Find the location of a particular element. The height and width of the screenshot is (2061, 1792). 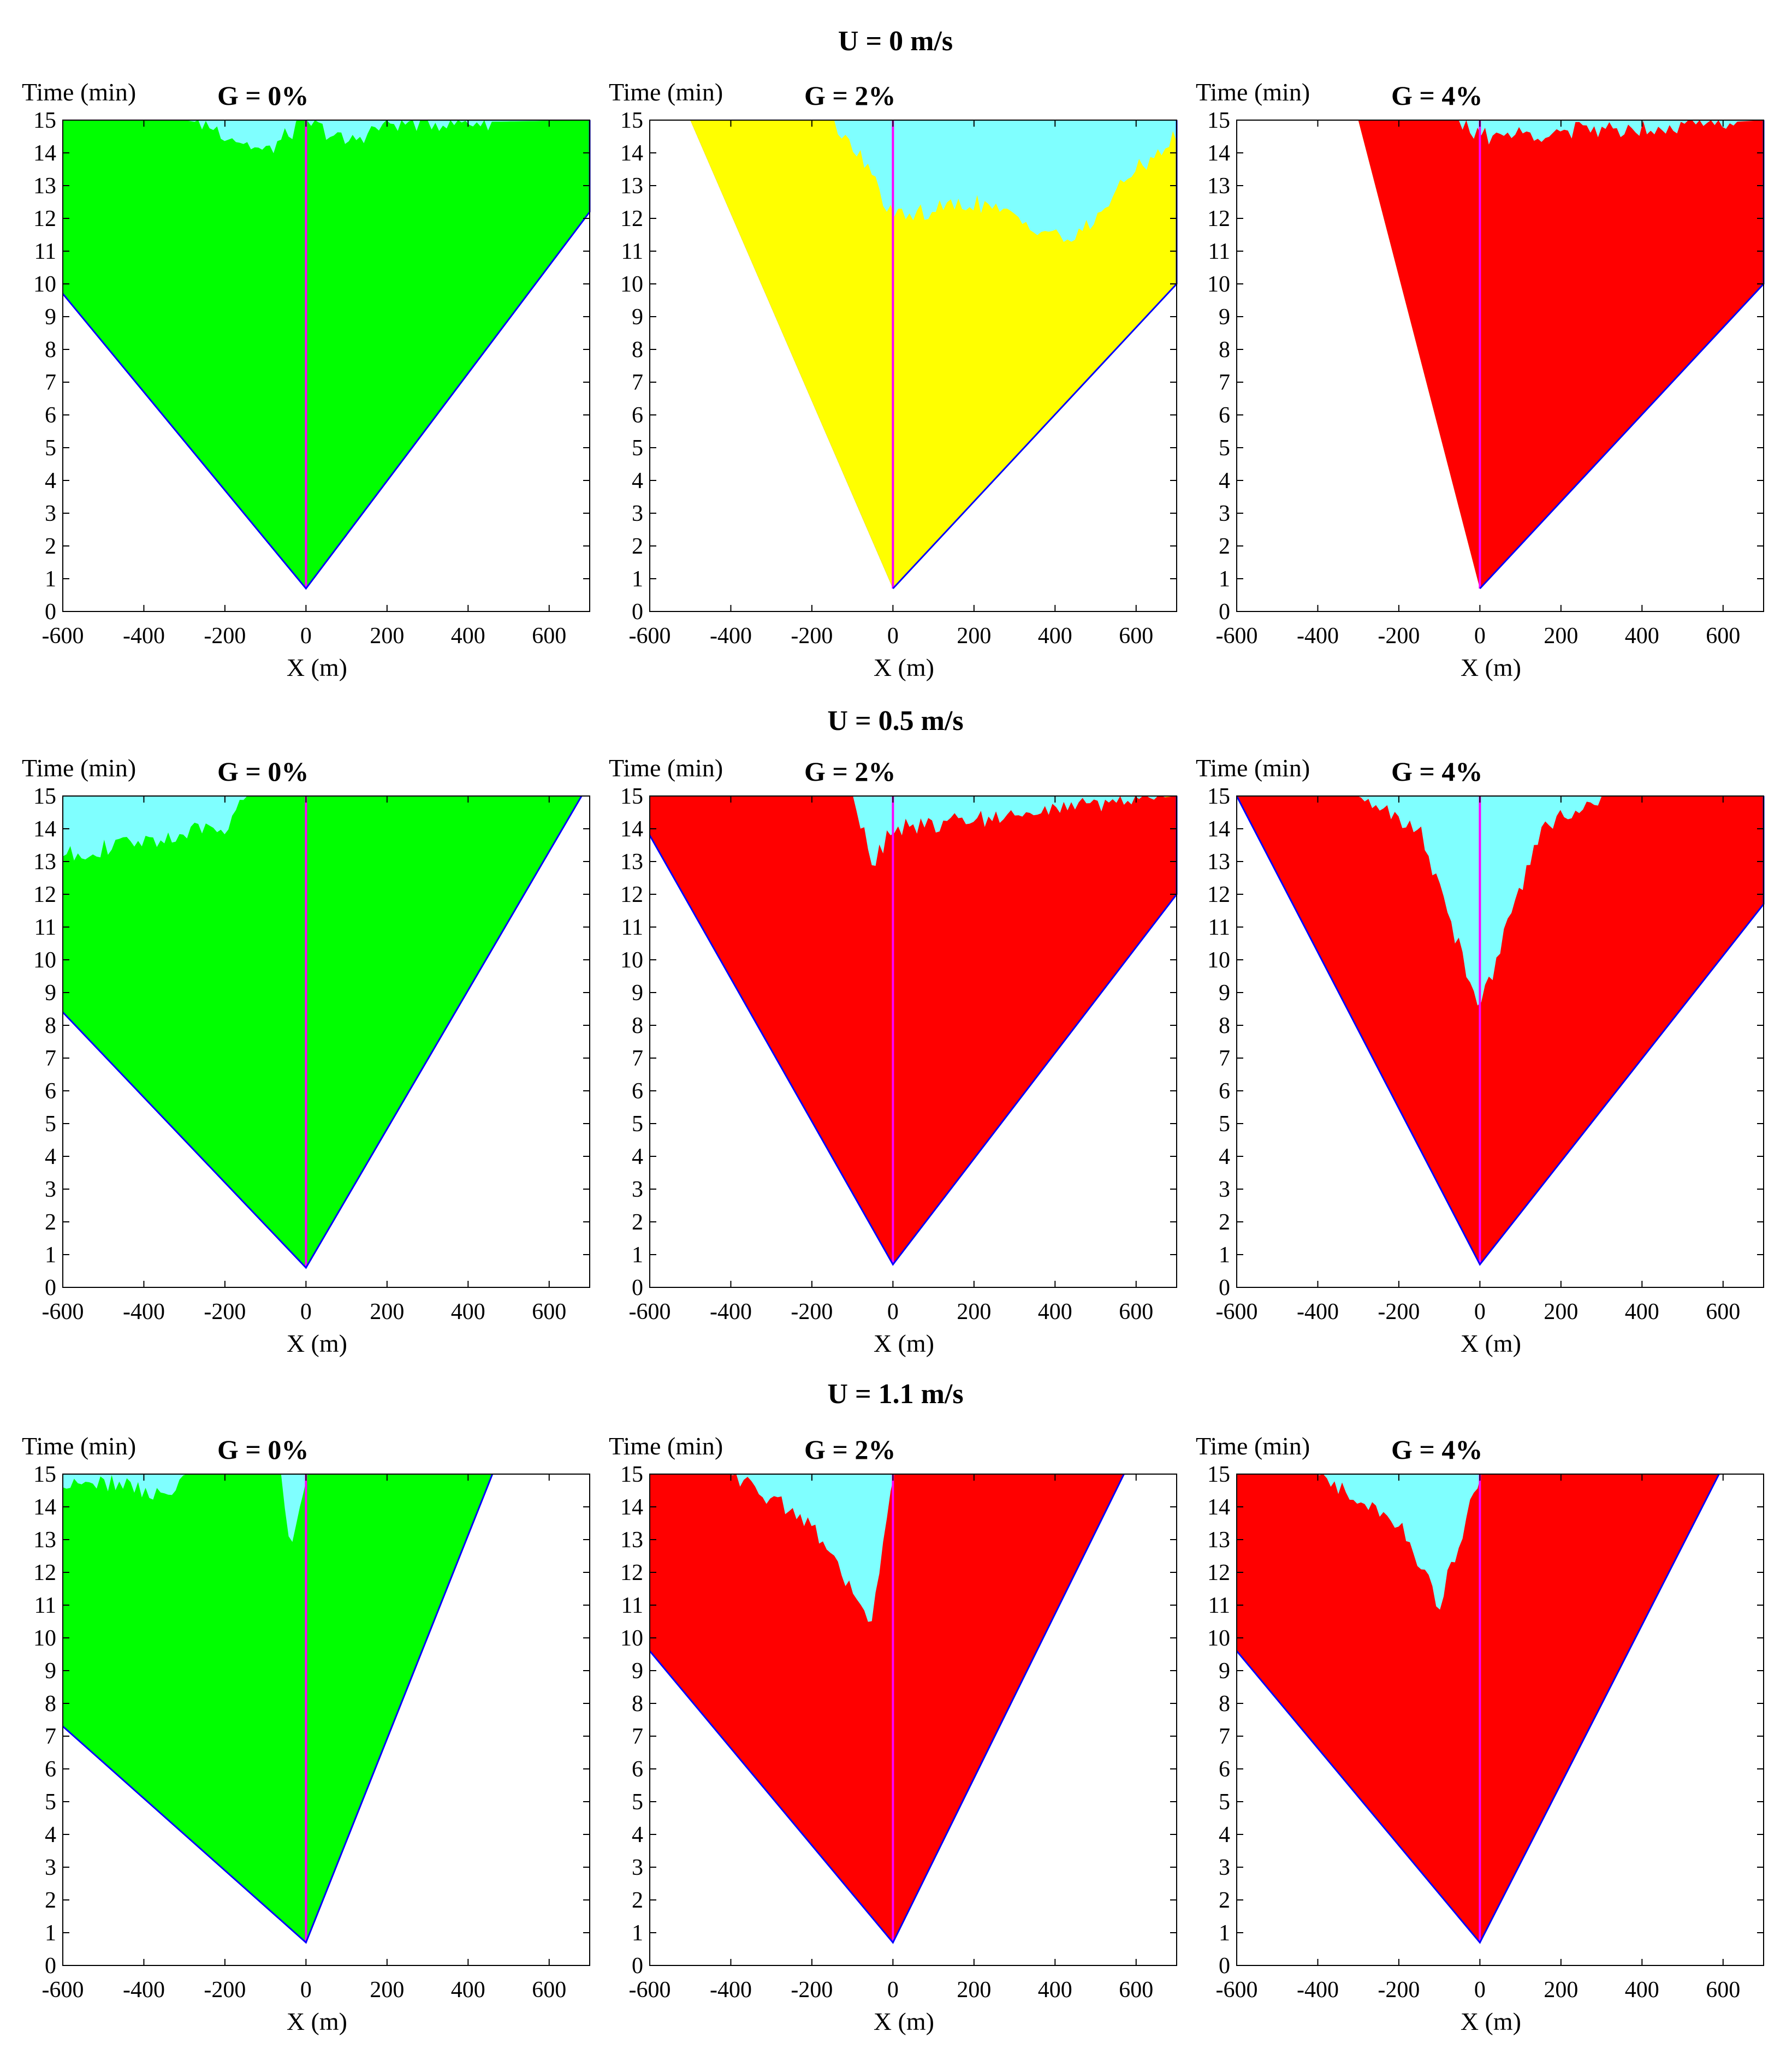

band-green is located at coordinates (326, 354).